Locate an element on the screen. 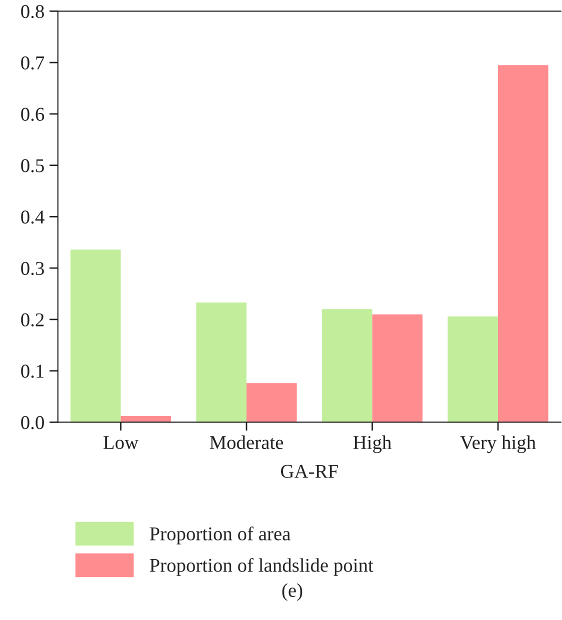 The image size is (562, 620). y-tick-label: 0.0 is located at coordinates (32, 423).